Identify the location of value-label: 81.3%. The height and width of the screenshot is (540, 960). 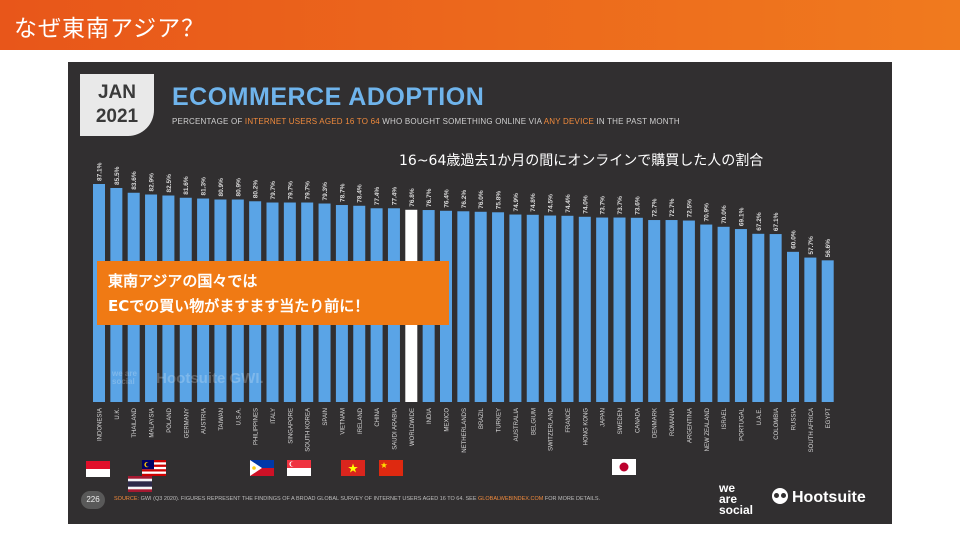
(204, 186).